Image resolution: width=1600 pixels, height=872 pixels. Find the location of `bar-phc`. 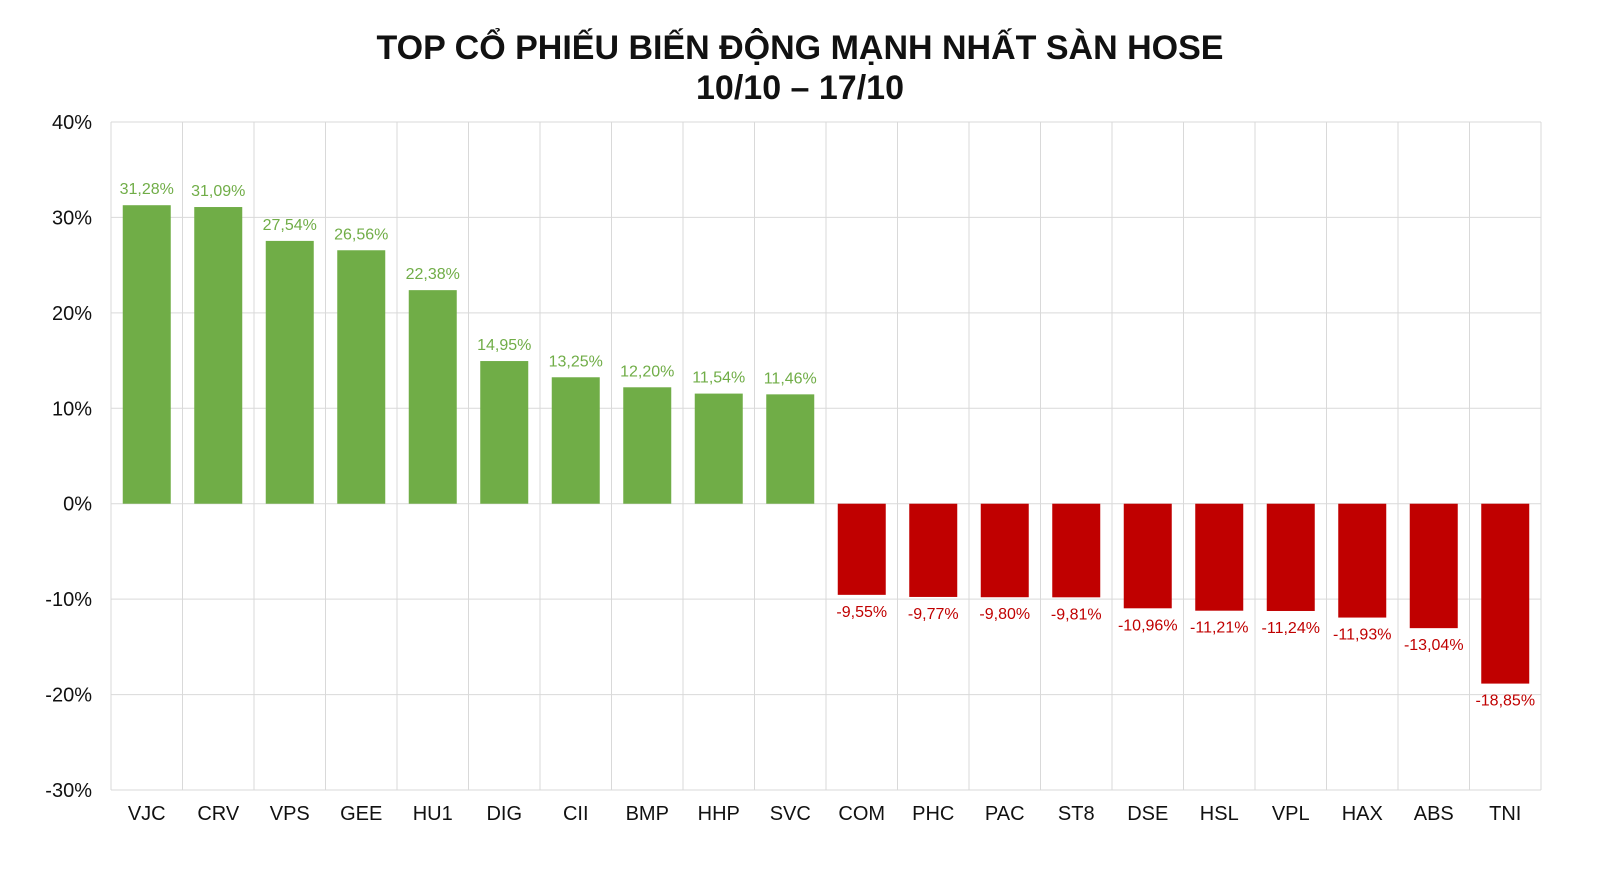

bar-phc is located at coordinates (933, 550).